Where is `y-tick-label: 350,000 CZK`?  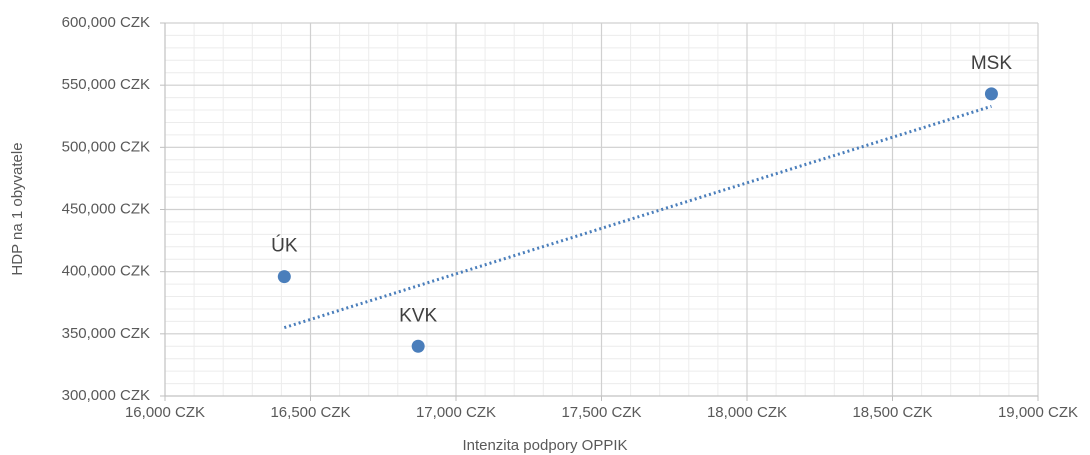 y-tick-label: 350,000 CZK is located at coordinates (106, 333).